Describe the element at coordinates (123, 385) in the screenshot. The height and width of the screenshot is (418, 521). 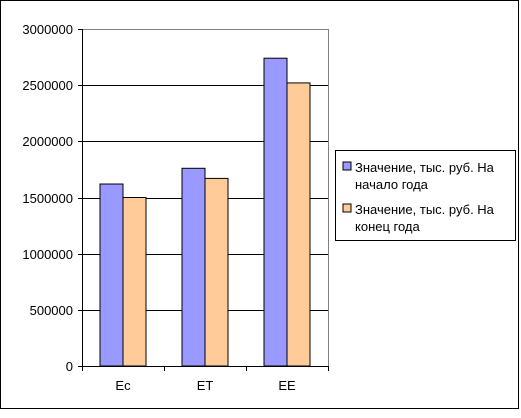
I see `x-tick-label: Ec` at that location.